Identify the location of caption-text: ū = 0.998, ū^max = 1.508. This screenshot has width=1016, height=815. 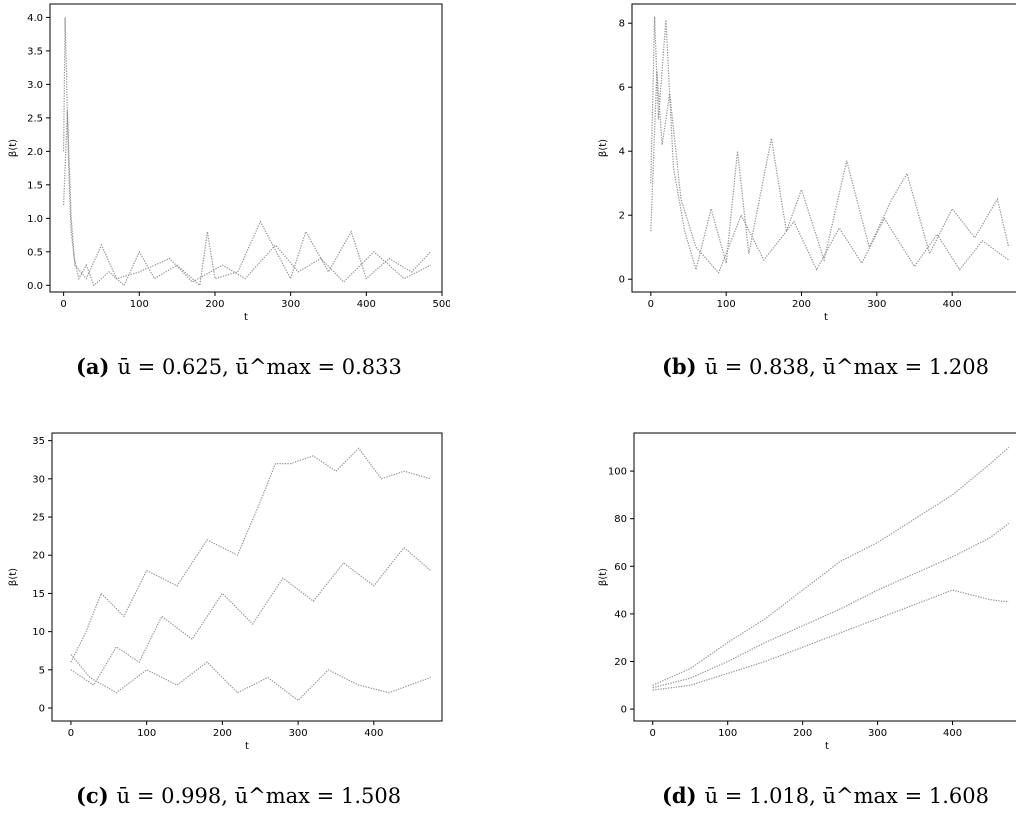
(259, 796).